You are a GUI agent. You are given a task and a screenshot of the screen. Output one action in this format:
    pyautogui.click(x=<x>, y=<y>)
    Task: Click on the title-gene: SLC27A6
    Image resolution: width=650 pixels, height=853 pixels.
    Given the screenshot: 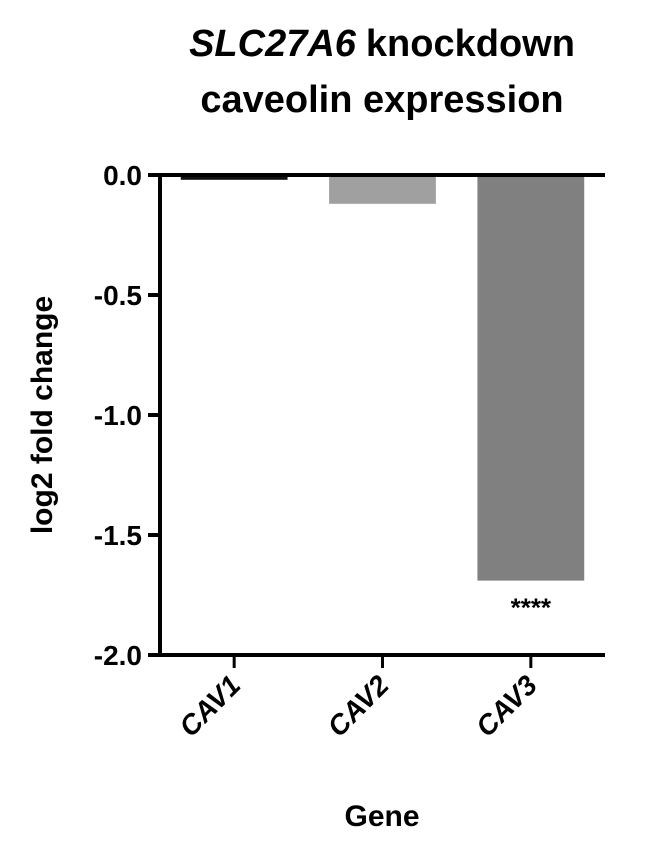 What is the action you would take?
    pyautogui.click(x=273, y=44)
    